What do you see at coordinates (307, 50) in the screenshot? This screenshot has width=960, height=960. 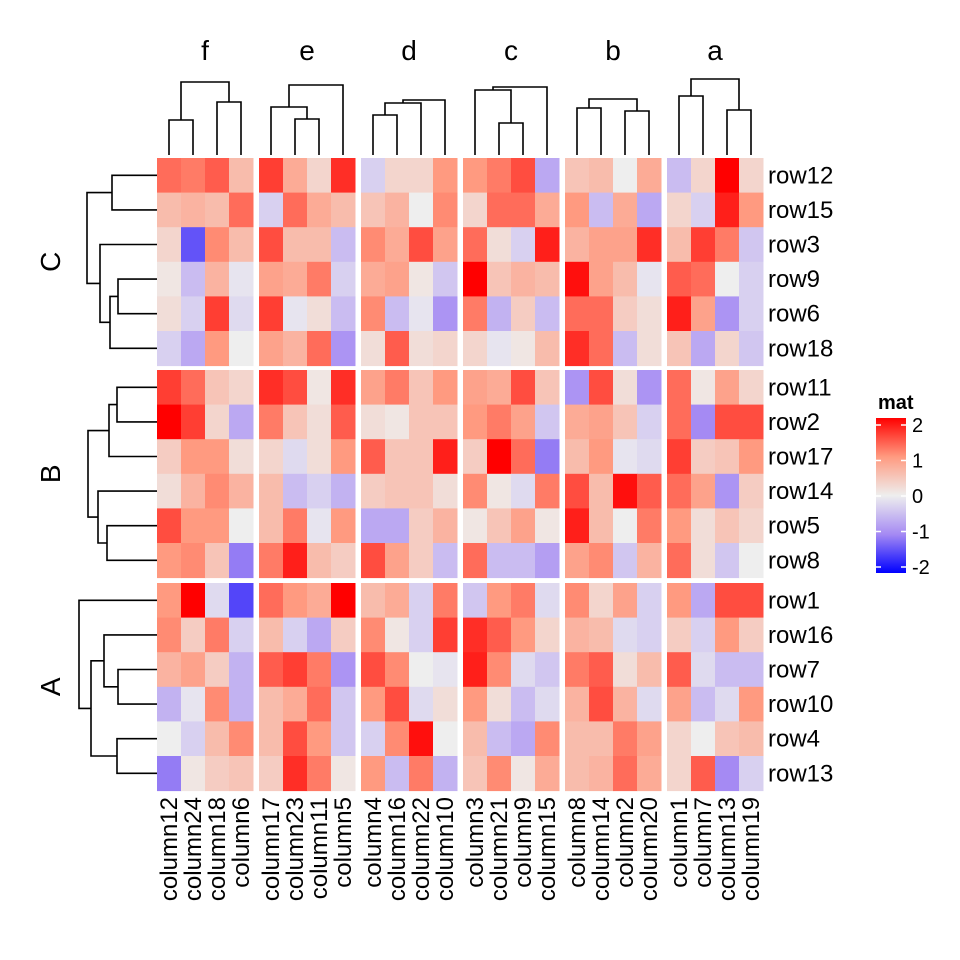 I see `column-slice-title: e` at bounding box center [307, 50].